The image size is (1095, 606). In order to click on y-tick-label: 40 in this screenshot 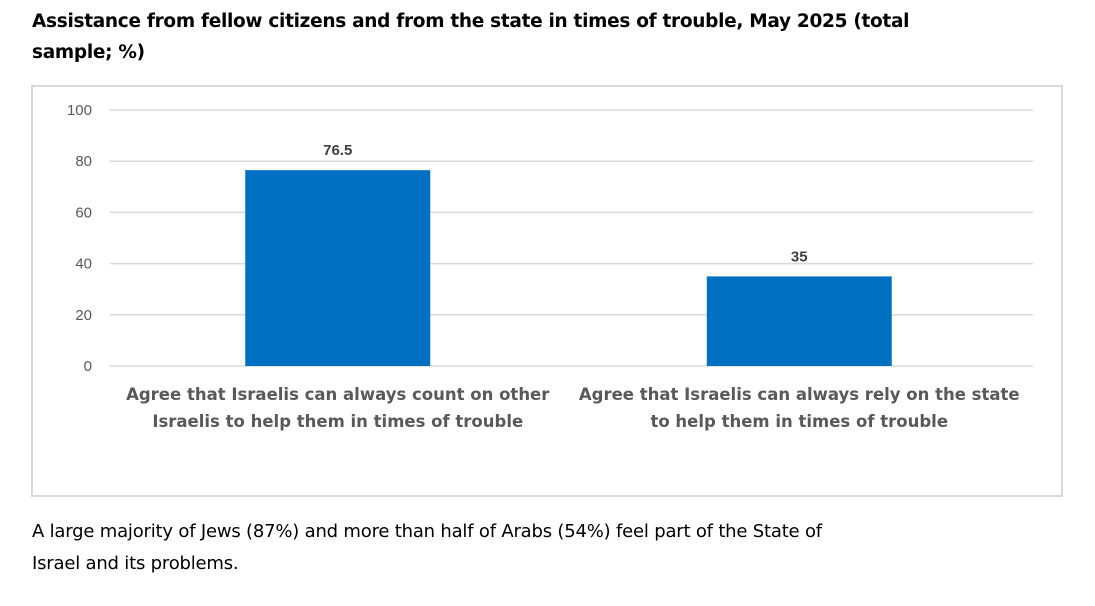, I will do `click(83, 264)`.